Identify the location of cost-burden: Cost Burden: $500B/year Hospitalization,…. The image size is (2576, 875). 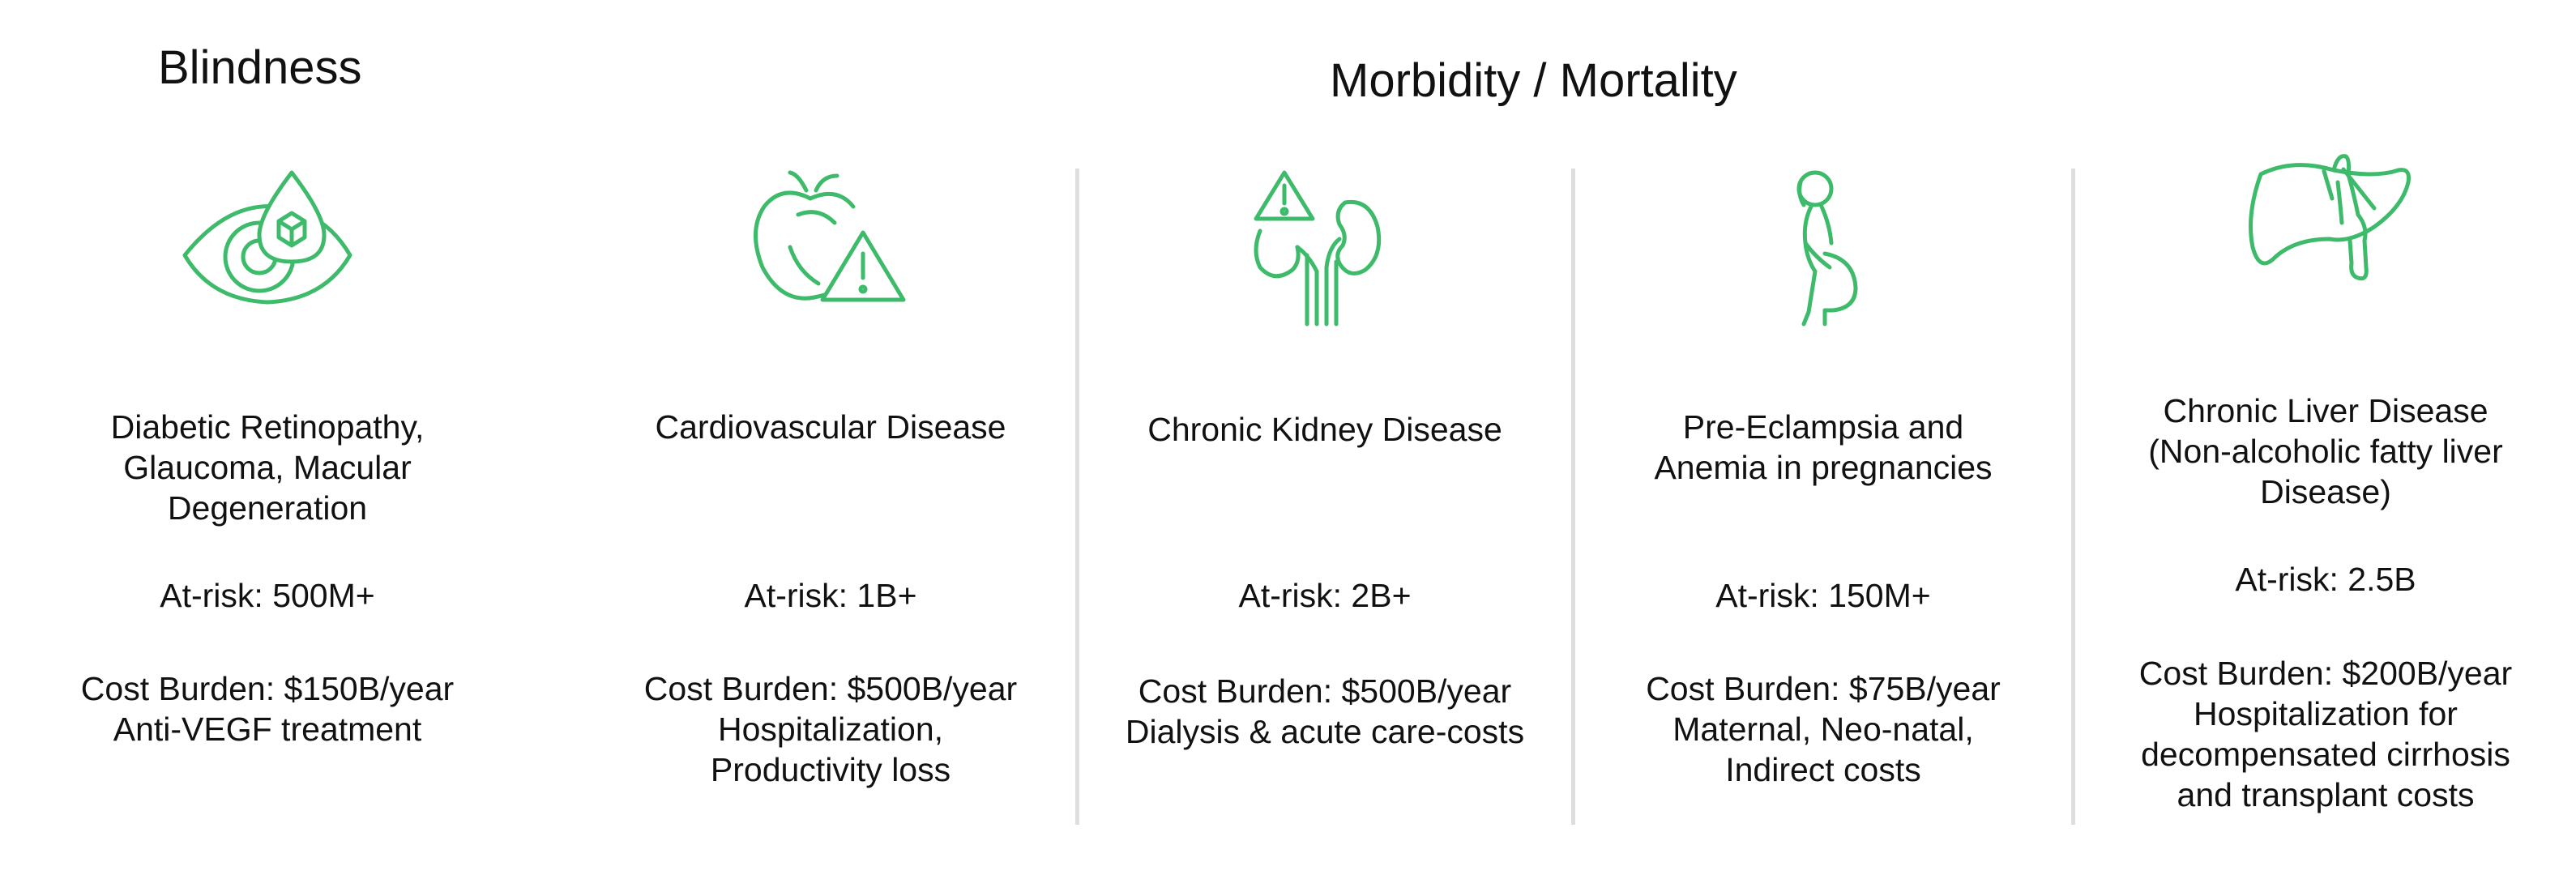
(830, 729).